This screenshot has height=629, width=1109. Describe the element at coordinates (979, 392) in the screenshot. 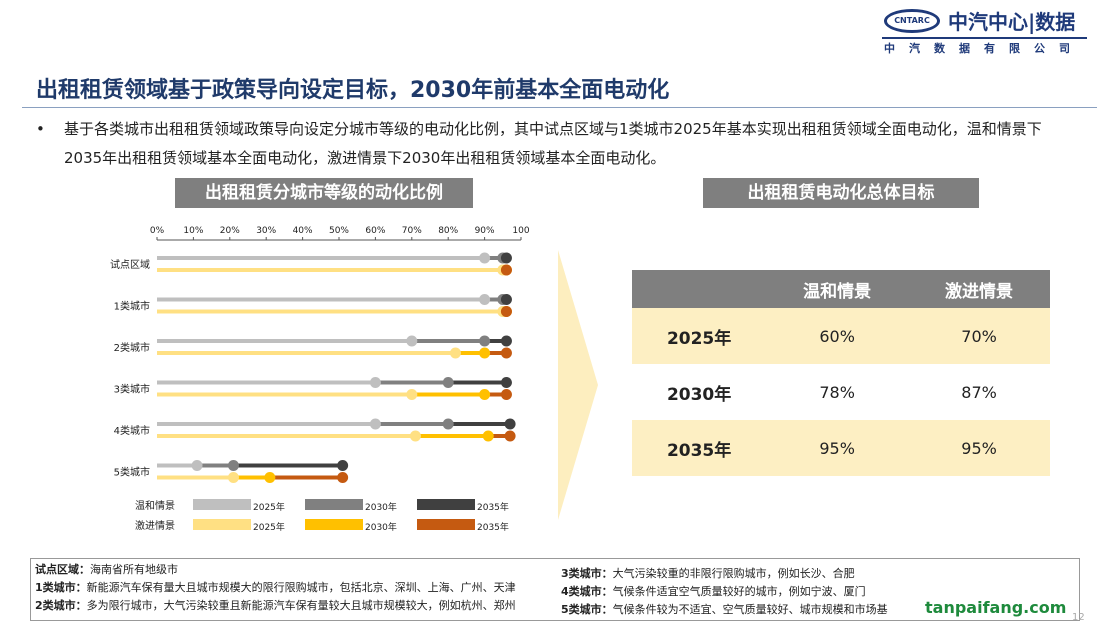

I see `value-cell: 87%` at that location.